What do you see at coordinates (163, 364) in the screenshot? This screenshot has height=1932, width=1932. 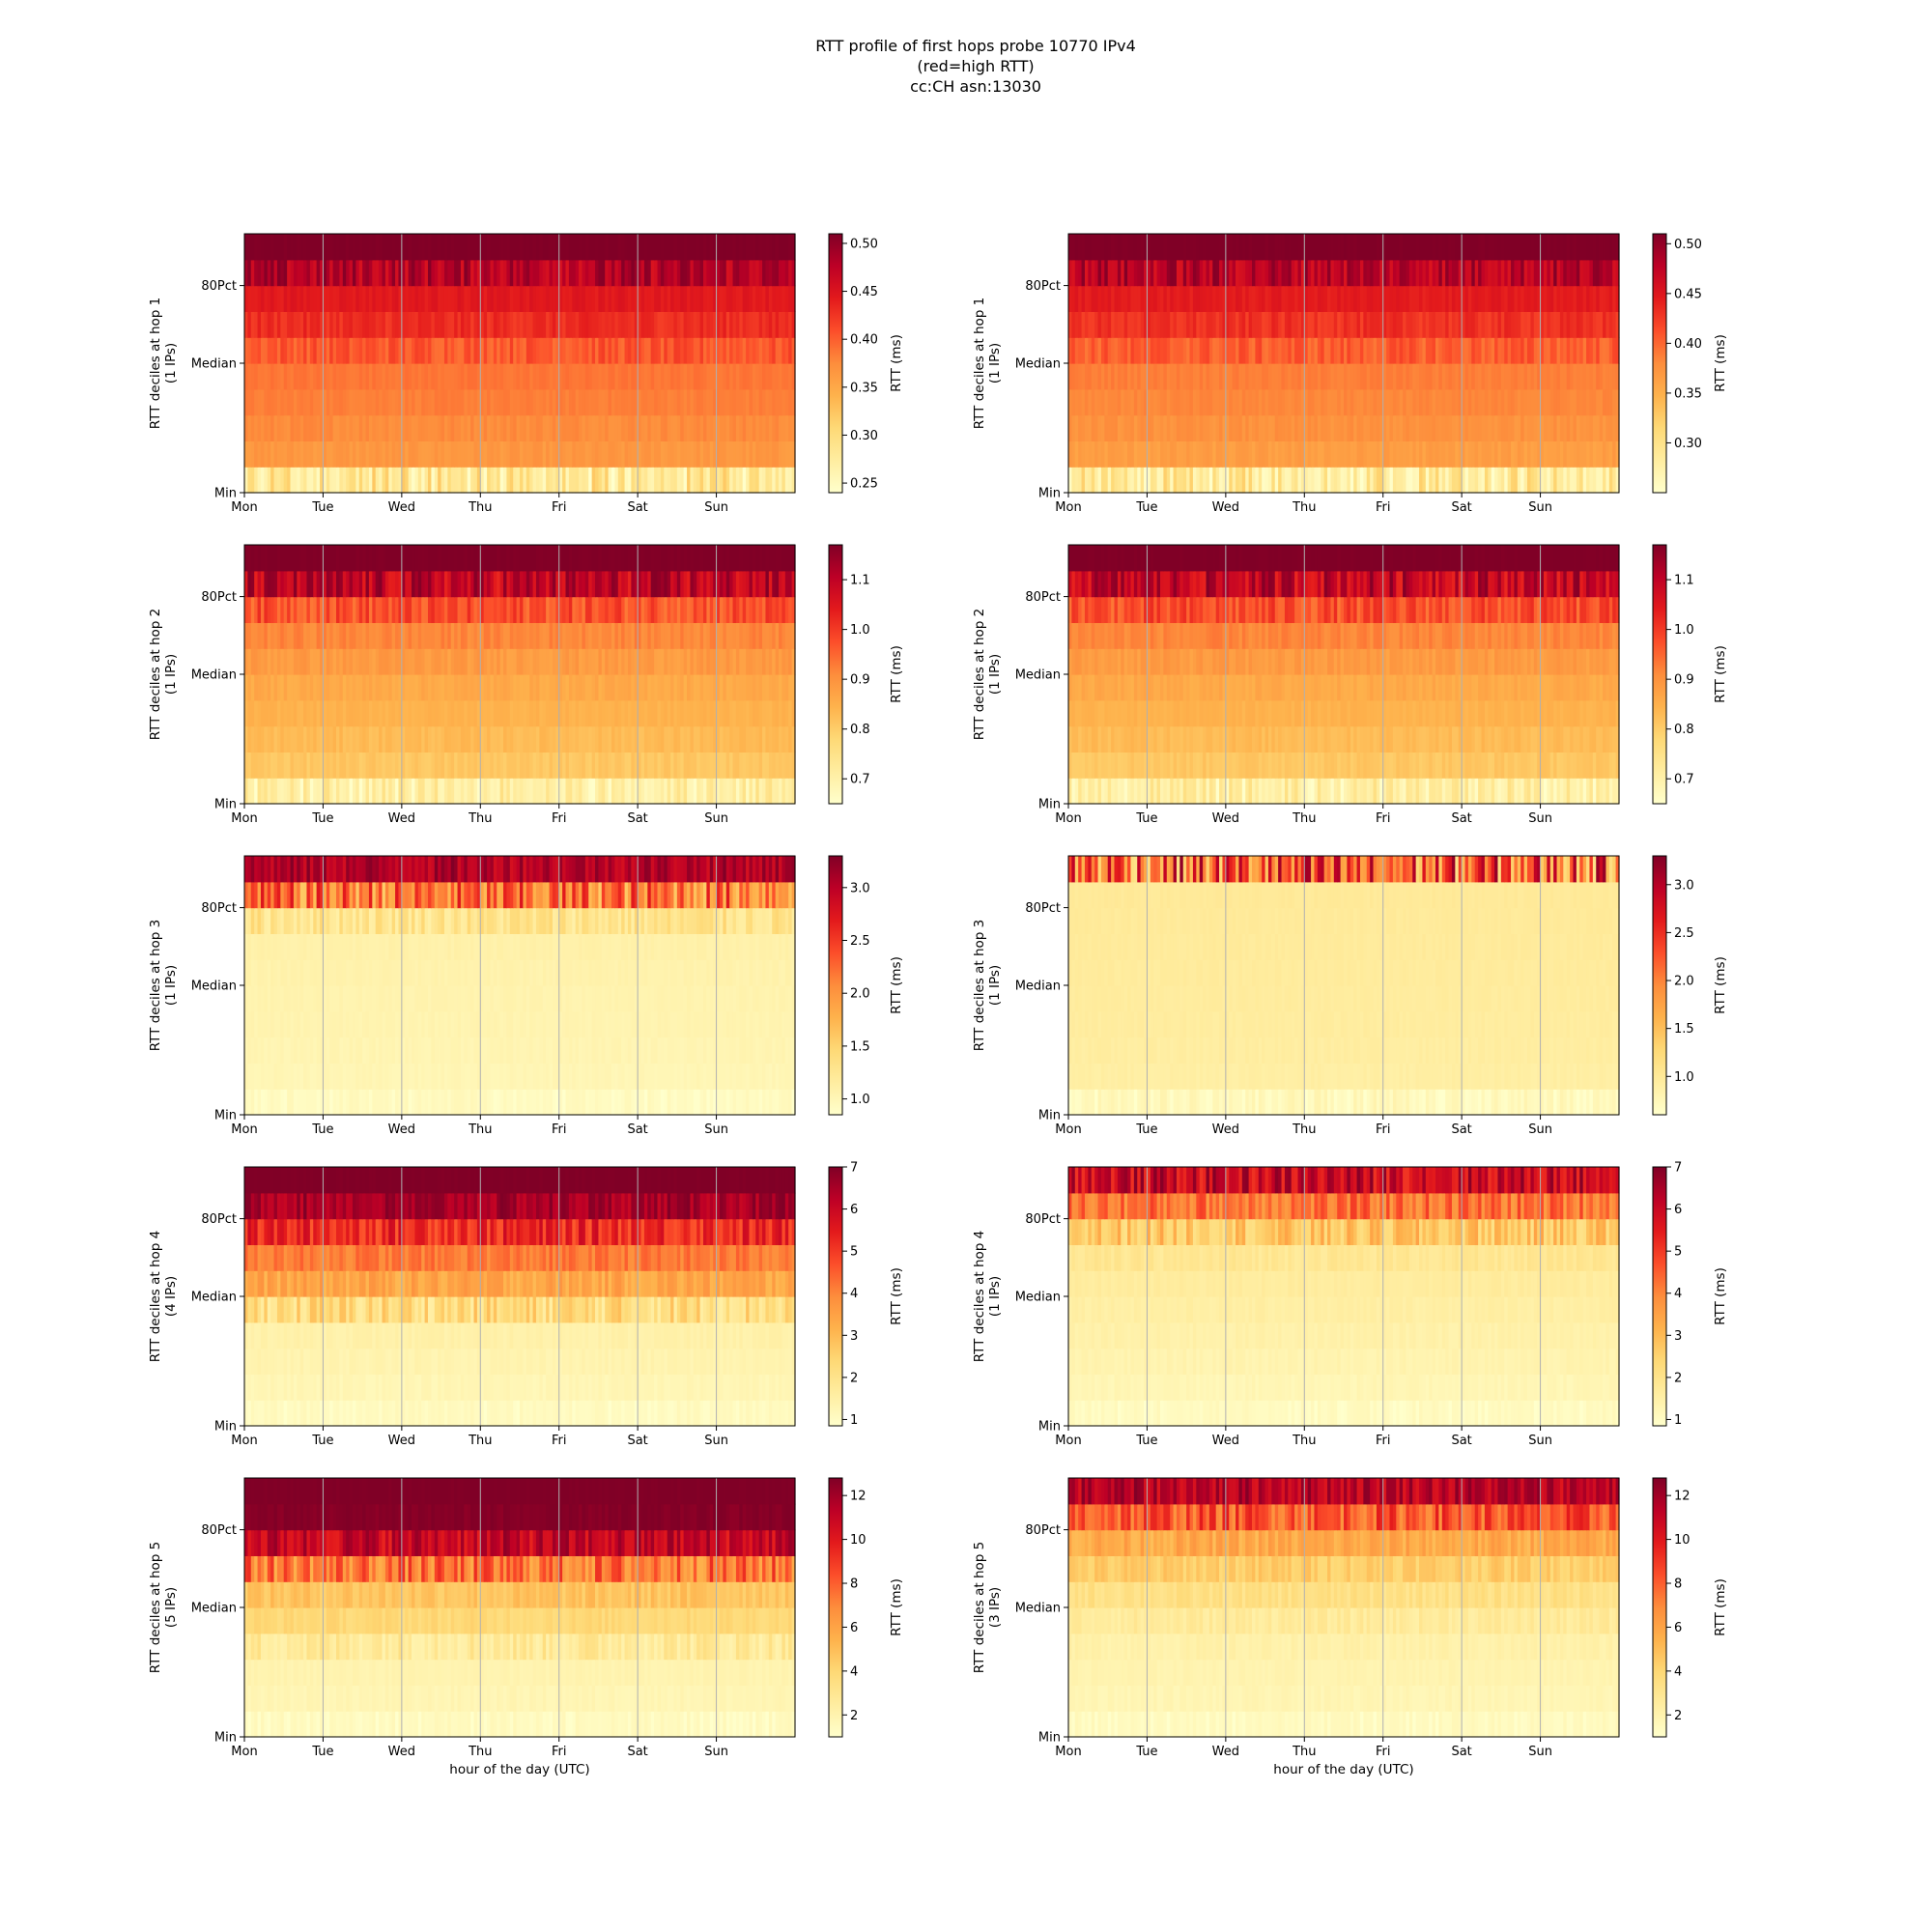 I see `y-axis-label: RTT deciles at hop 1(1 IPs)` at bounding box center [163, 364].